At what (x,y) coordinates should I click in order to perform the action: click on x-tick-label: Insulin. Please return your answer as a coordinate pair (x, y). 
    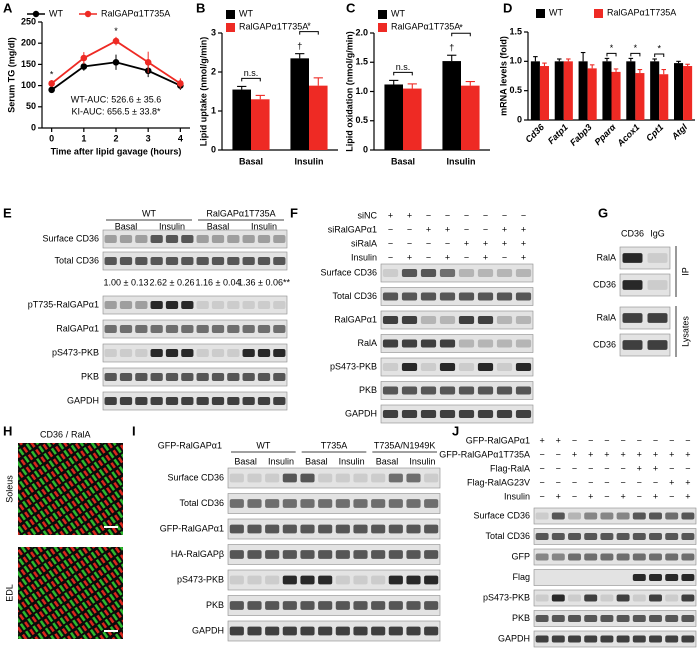
    Looking at the image, I should click on (309, 161).